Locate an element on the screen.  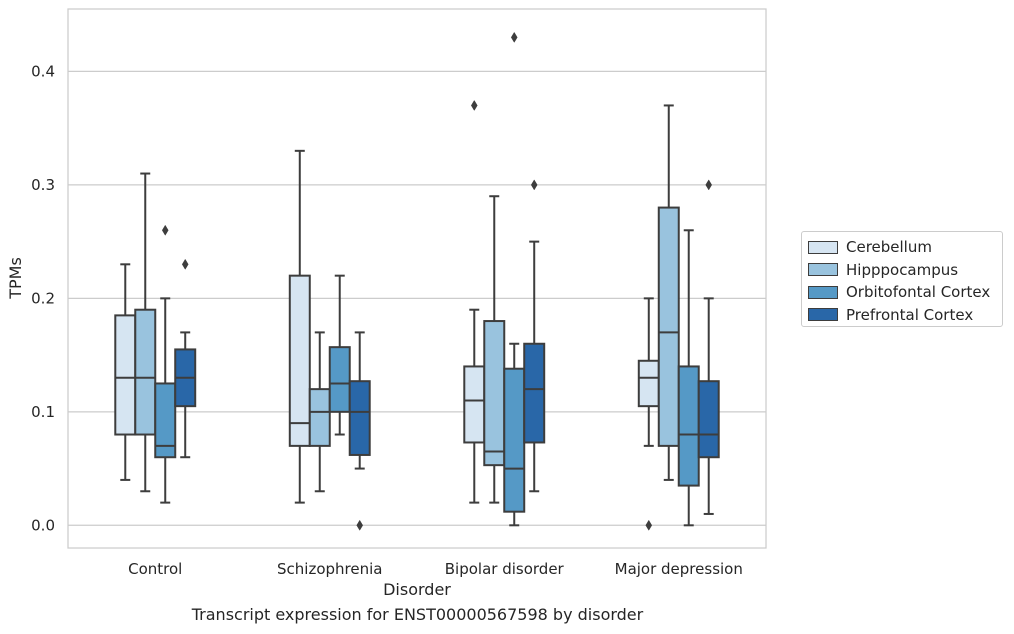
legend-item-hippocampus: Hipppocampus is located at coordinates (905, 270).